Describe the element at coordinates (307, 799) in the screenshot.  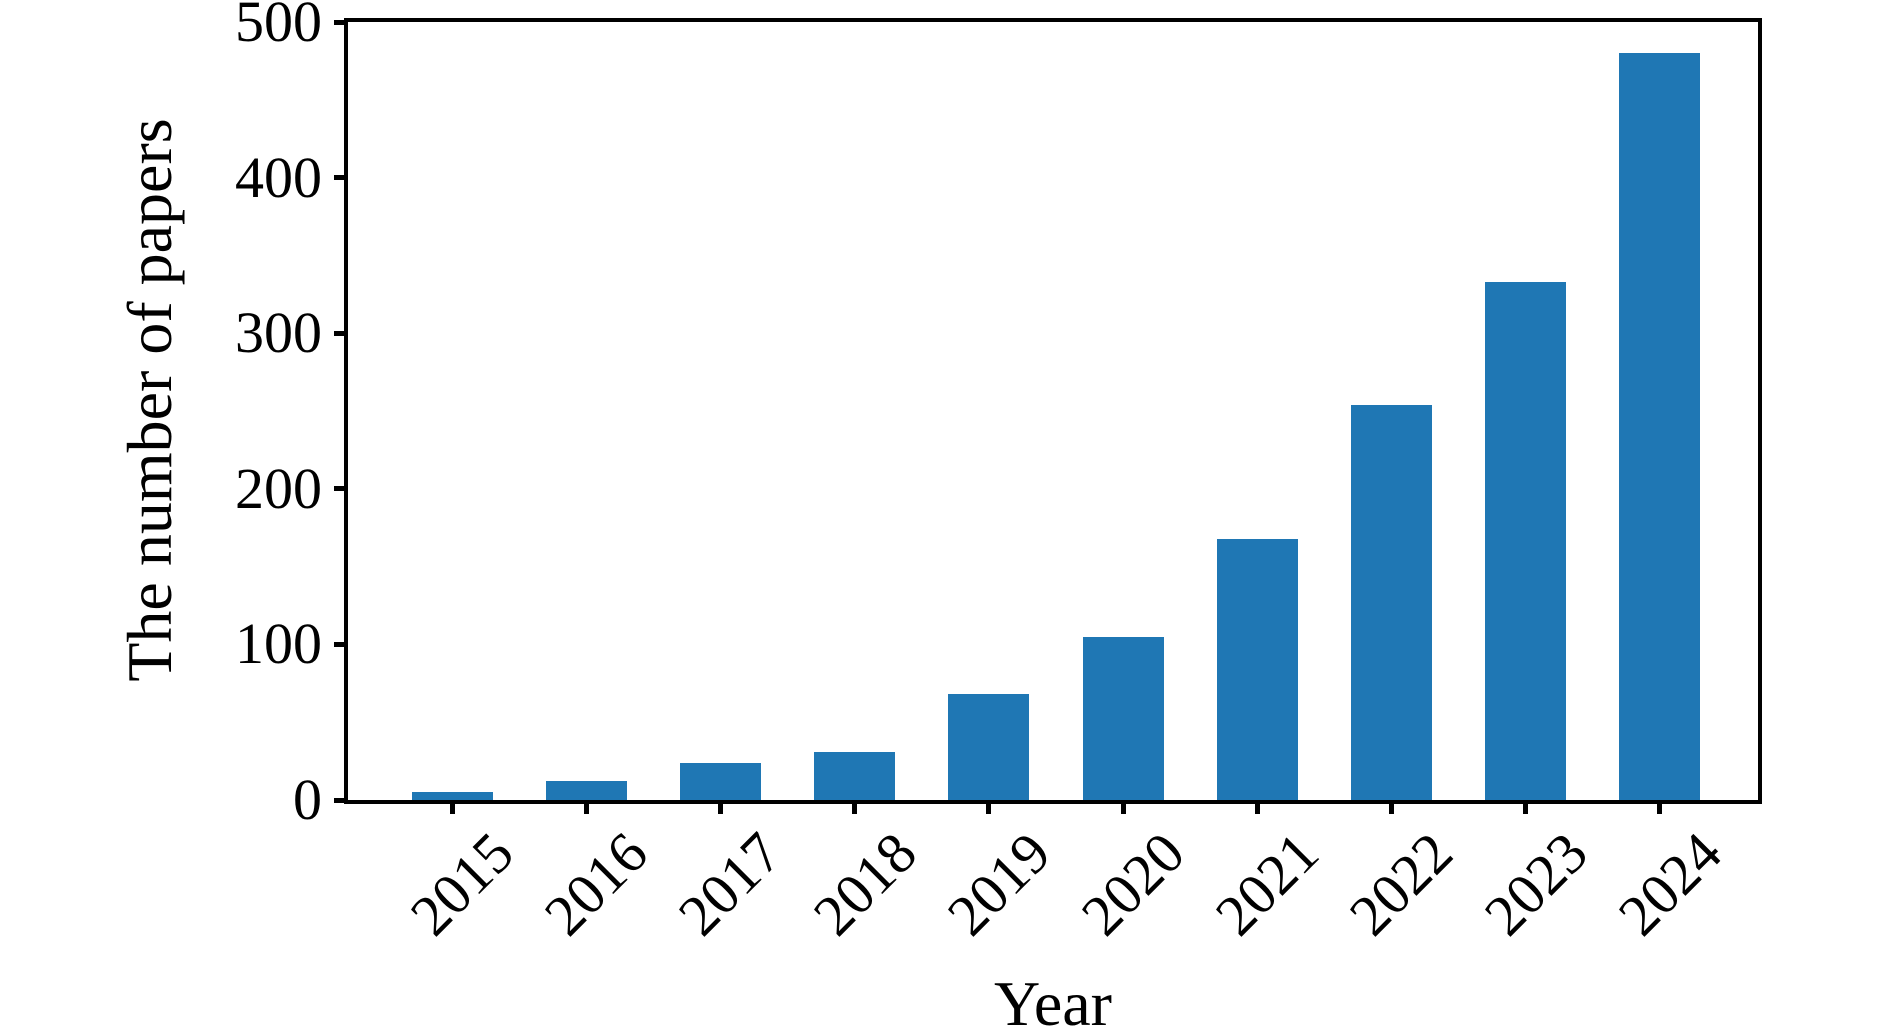
I see `y-tick-label-0: 0` at that location.